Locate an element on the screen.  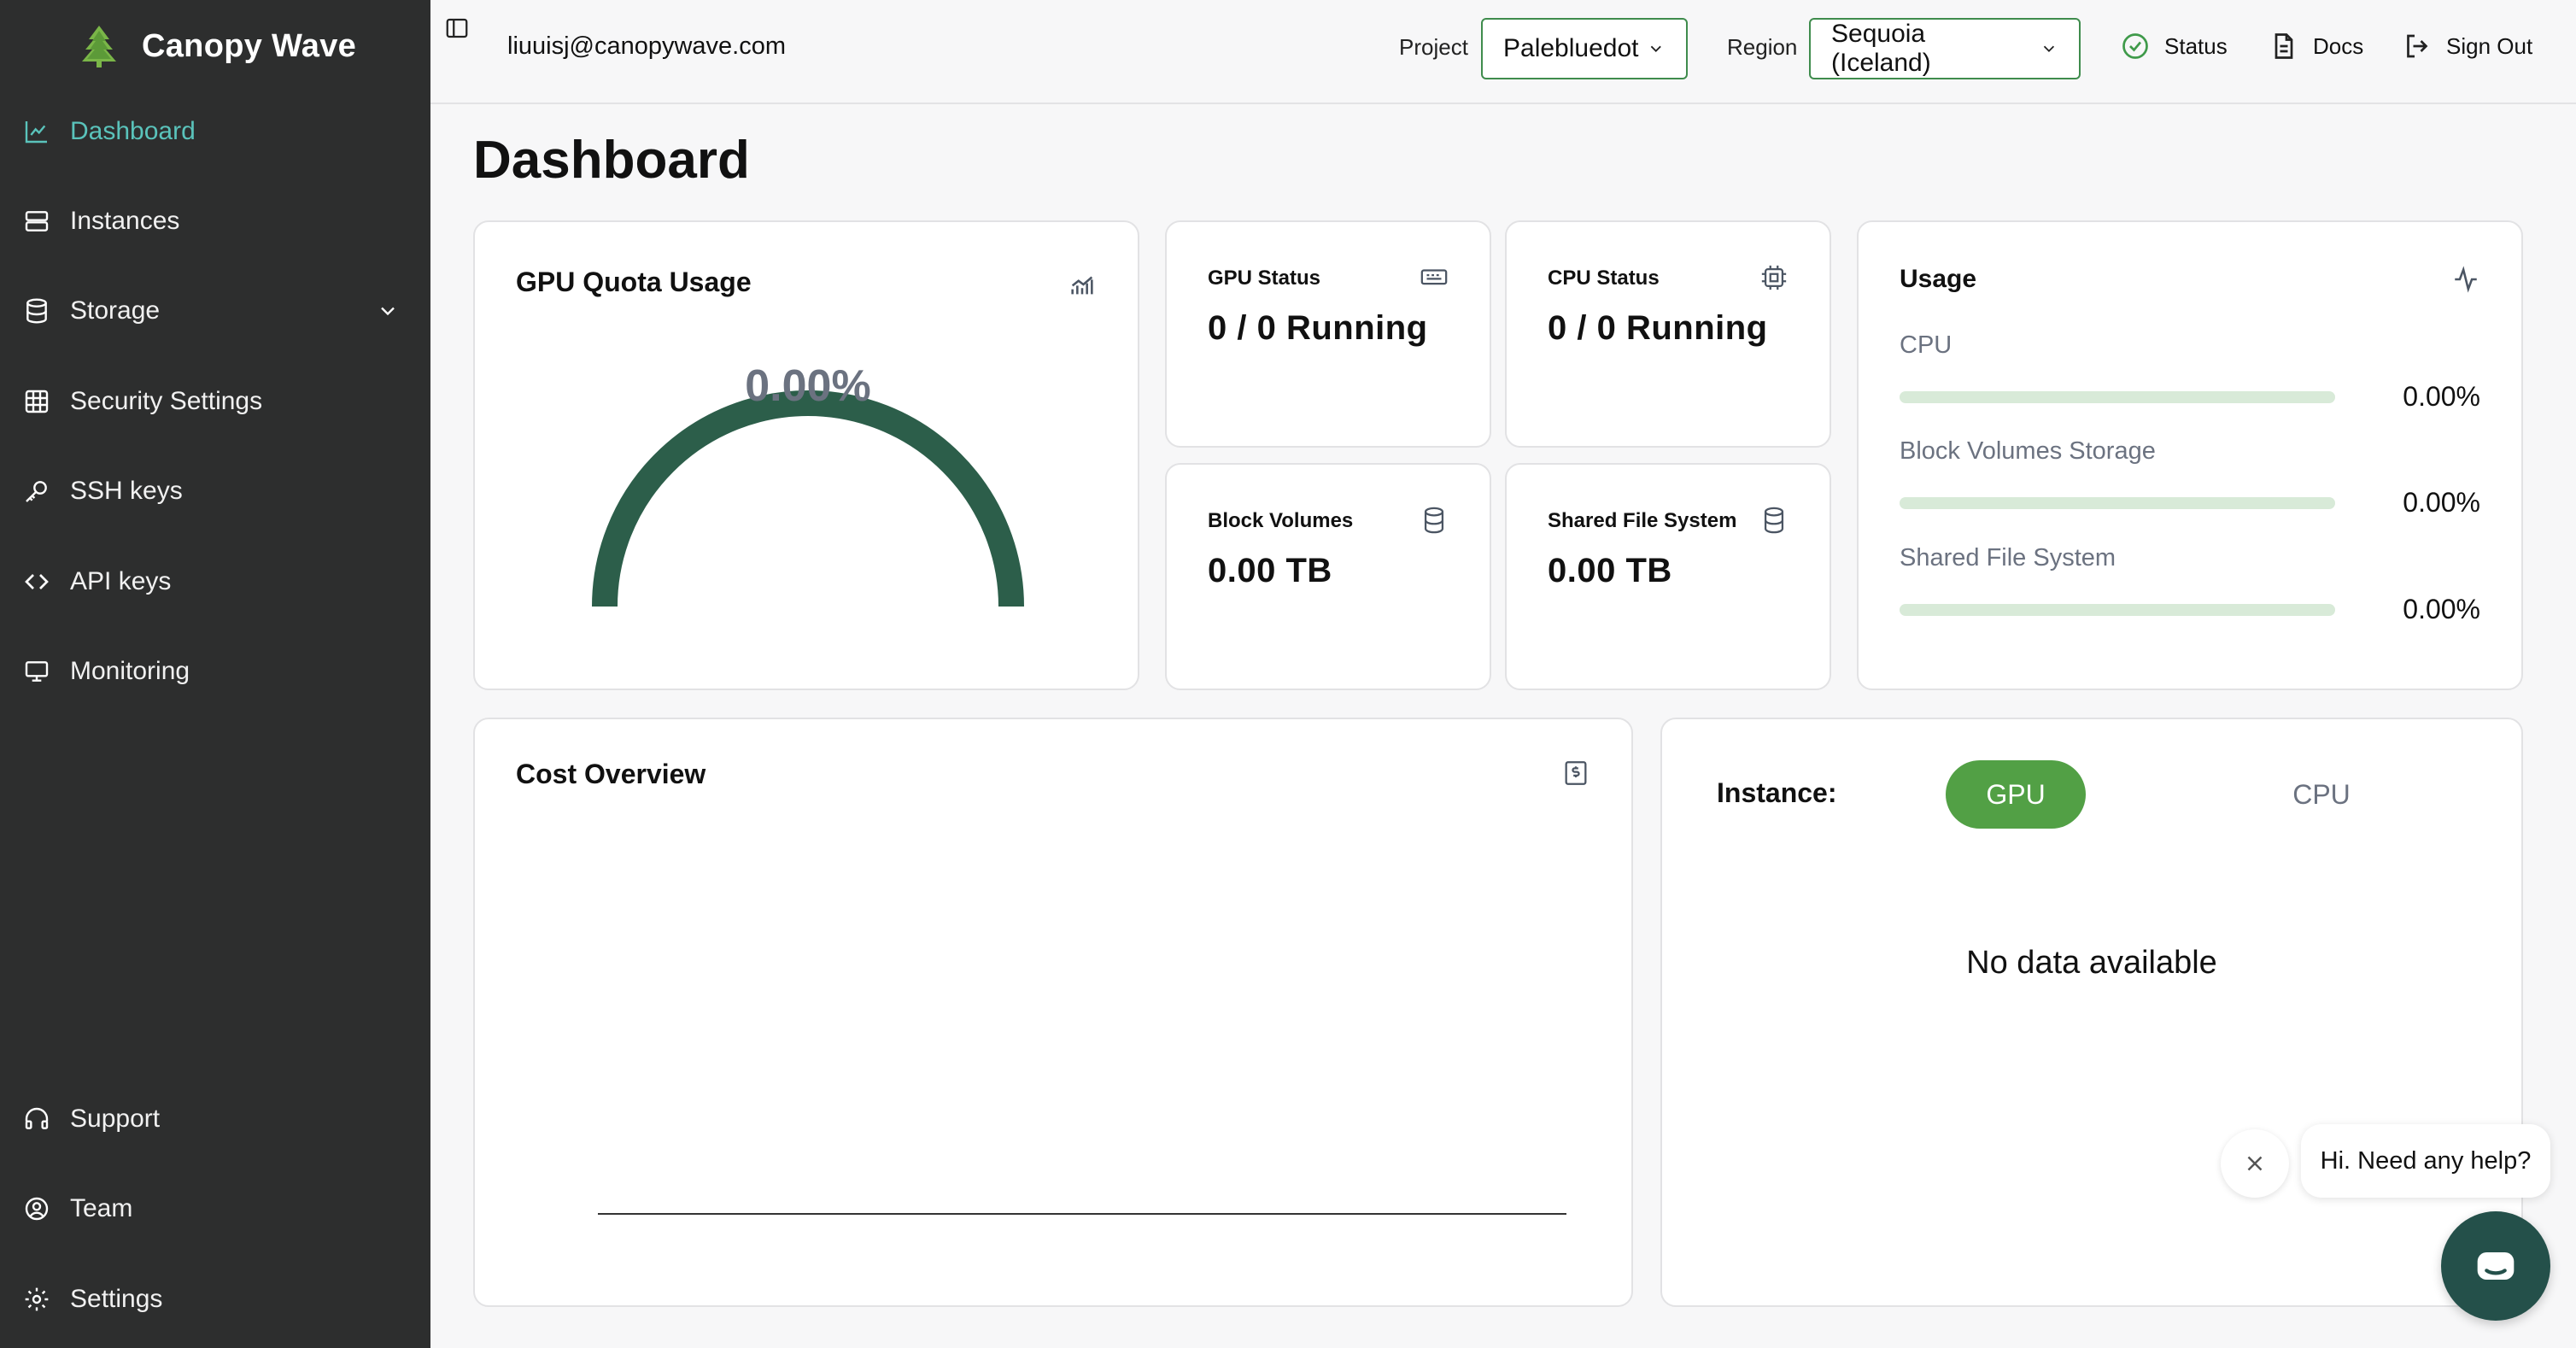
server-icon is located at coordinates (36, 221).